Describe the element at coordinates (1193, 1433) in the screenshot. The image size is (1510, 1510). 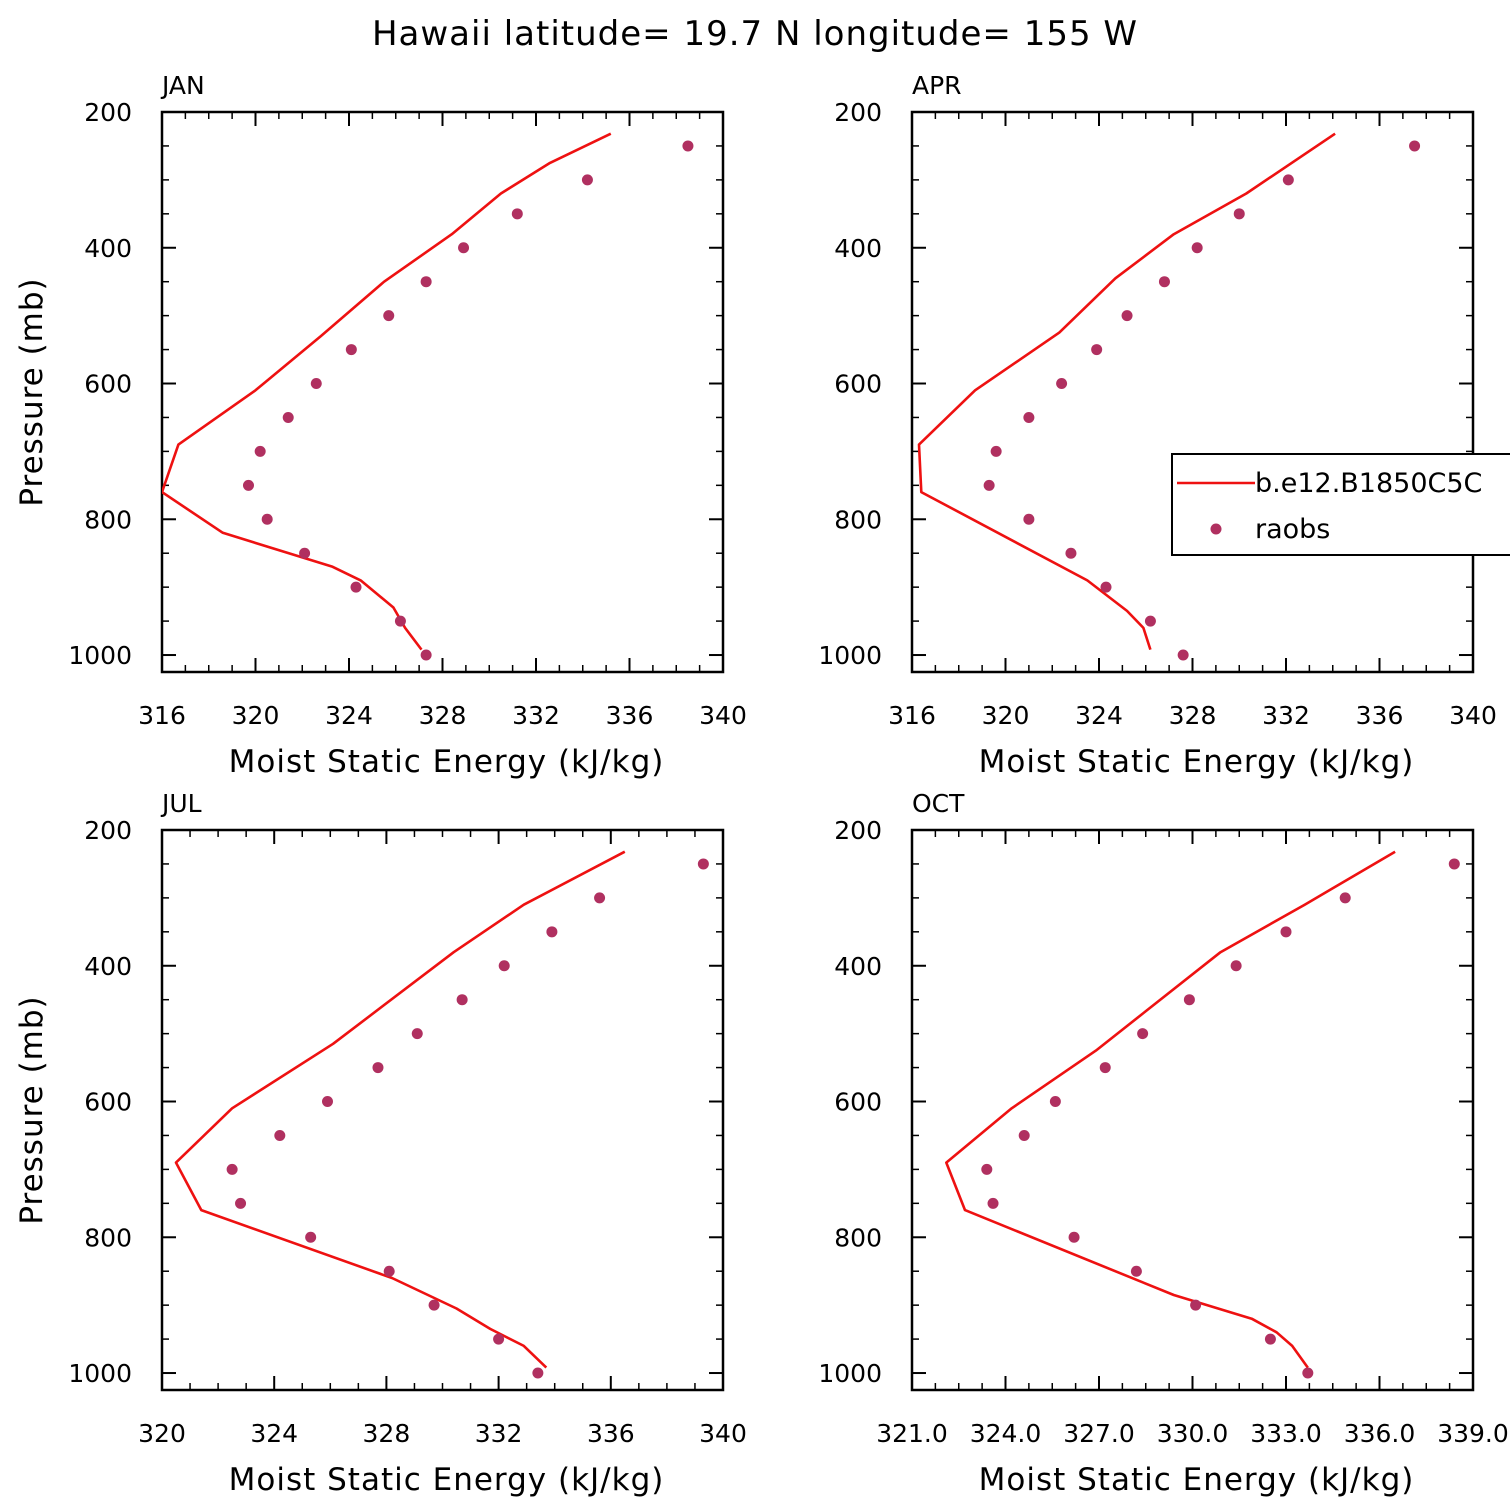
I see `x-tick-label: 330.0` at that location.